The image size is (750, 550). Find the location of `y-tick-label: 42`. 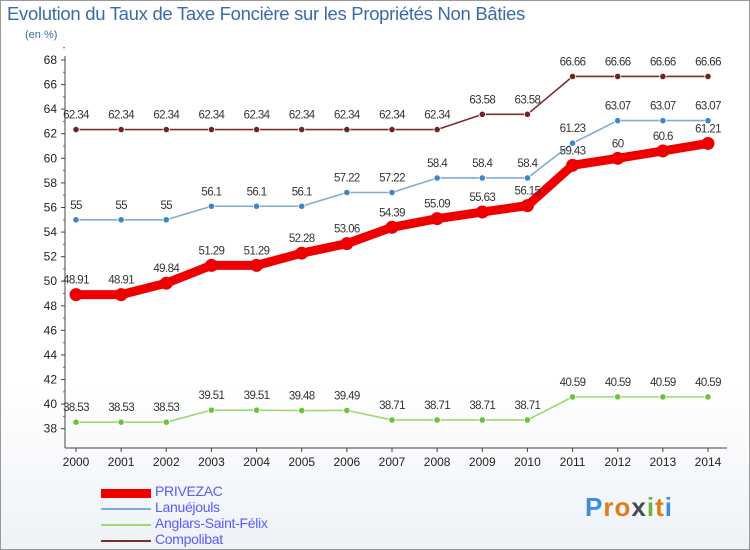

y-tick-label: 42 is located at coordinates (51, 380).